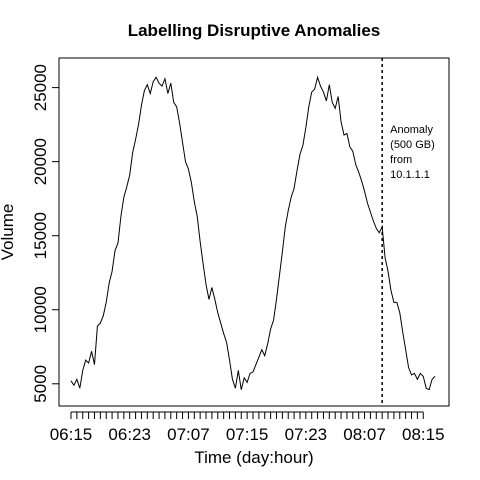 This screenshot has height=480, width=480. What do you see at coordinates (401, 160) in the screenshot?
I see `anomaly-label: from` at bounding box center [401, 160].